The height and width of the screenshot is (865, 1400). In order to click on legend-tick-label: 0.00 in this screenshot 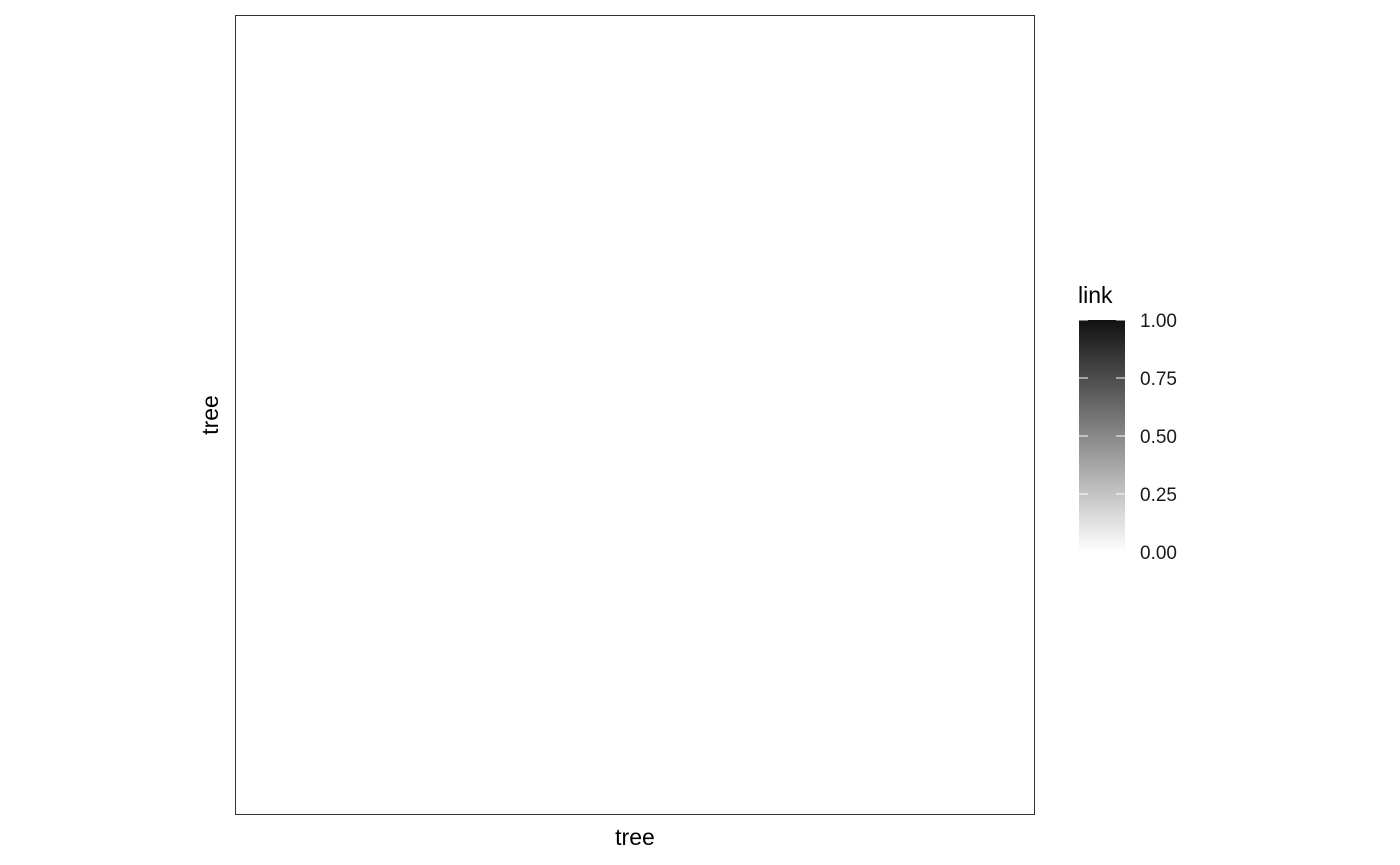, I will do `click(1158, 553)`.